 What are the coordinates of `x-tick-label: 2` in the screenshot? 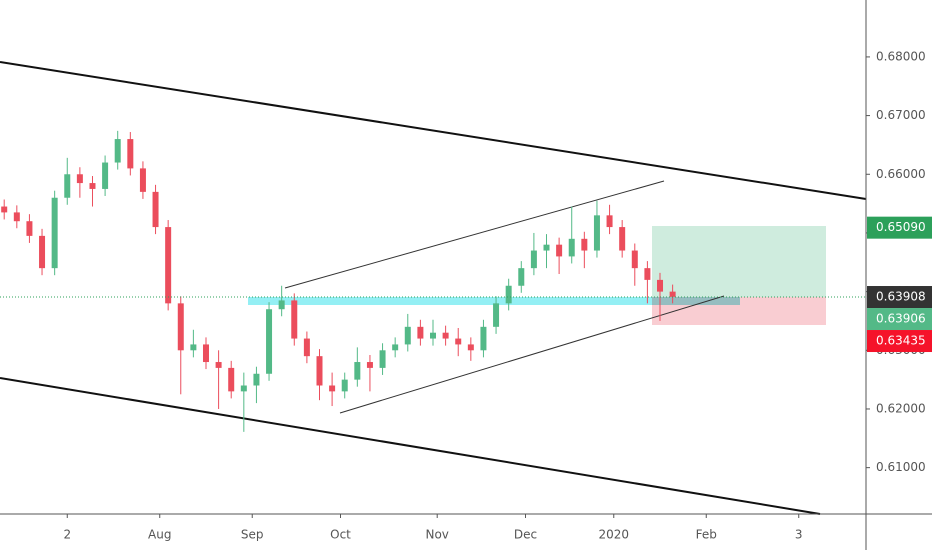 It's located at (67, 535).